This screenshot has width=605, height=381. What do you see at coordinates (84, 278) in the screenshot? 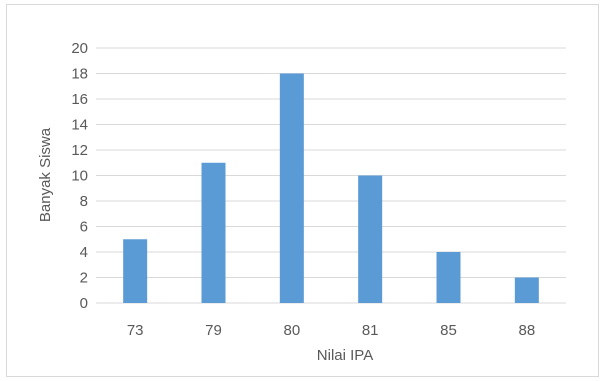
I see `y-tick-label: 2` at bounding box center [84, 278].